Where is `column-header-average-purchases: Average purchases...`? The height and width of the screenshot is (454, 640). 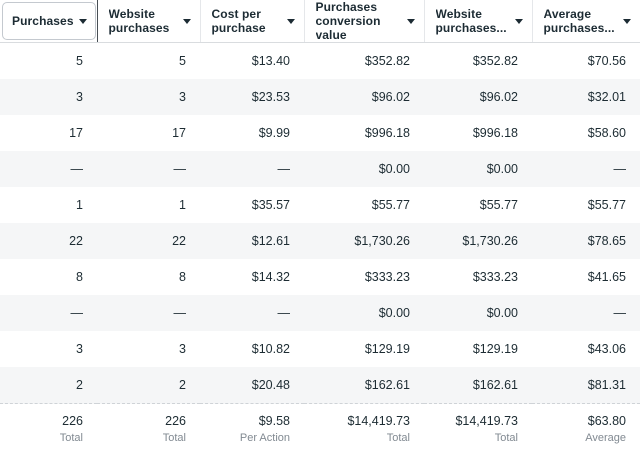
column-header-average-purchases: Average purchases... is located at coordinates (586, 21).